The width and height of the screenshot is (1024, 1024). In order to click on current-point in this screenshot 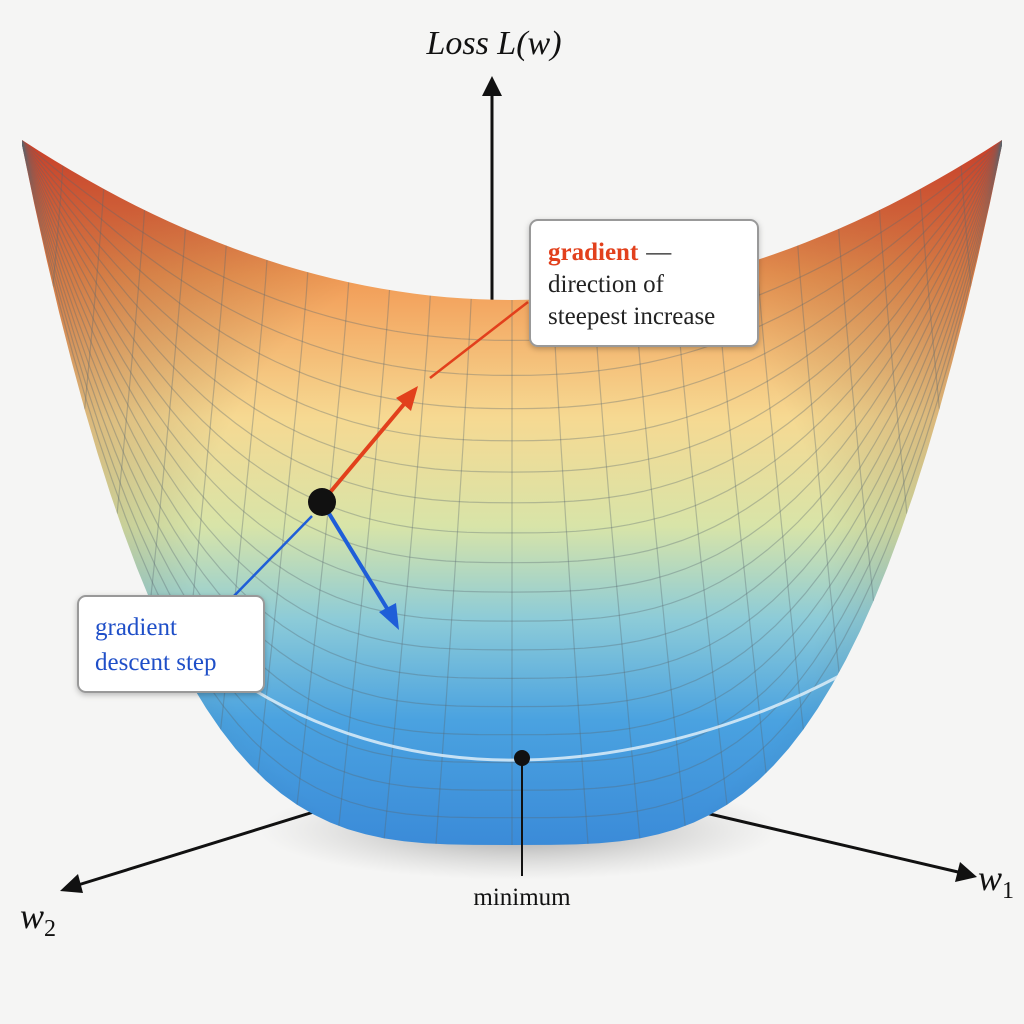, I will do `click(322, 502)`.